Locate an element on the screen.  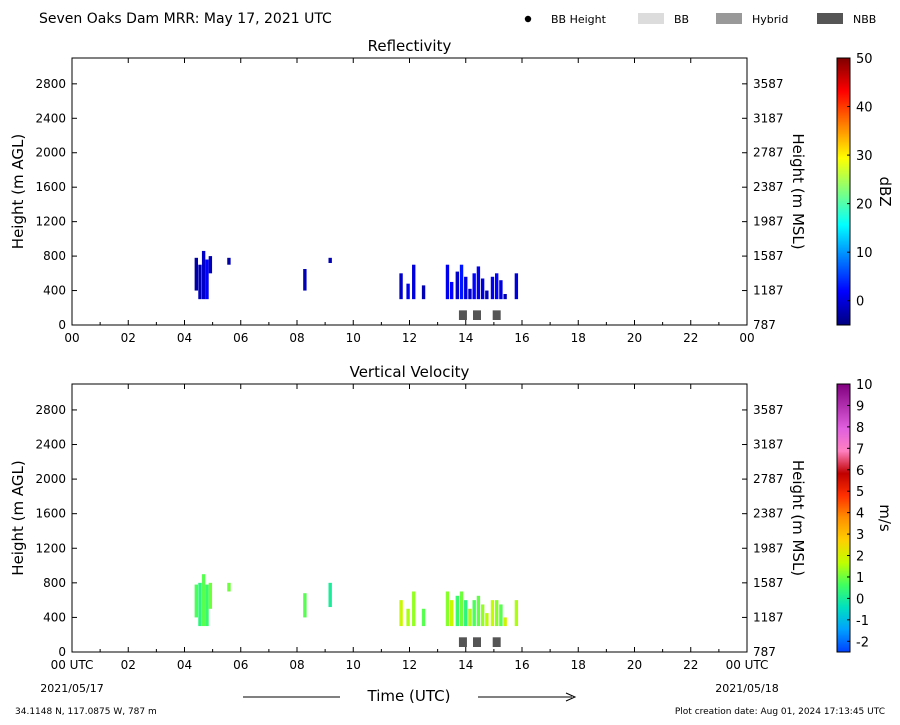
y-tick-label: 800 is located at coordinates (54, 583).